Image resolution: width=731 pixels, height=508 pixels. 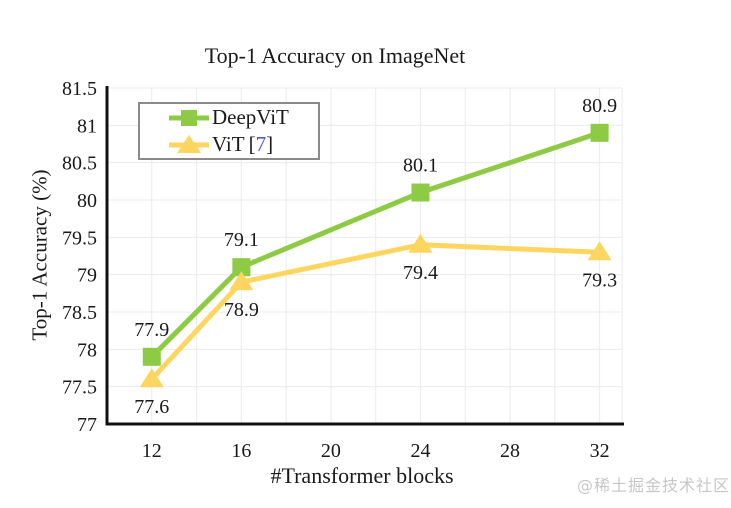 I want to click on legend-item-vit: ViT [ 7 ], so click(x=242, y=144).